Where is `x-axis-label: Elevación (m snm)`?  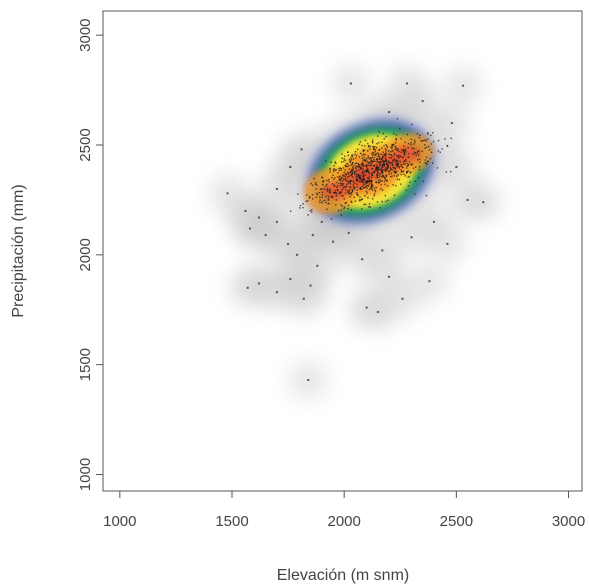
x-axis-label: Elevación (m snm) is located at coordinates (343, 575).